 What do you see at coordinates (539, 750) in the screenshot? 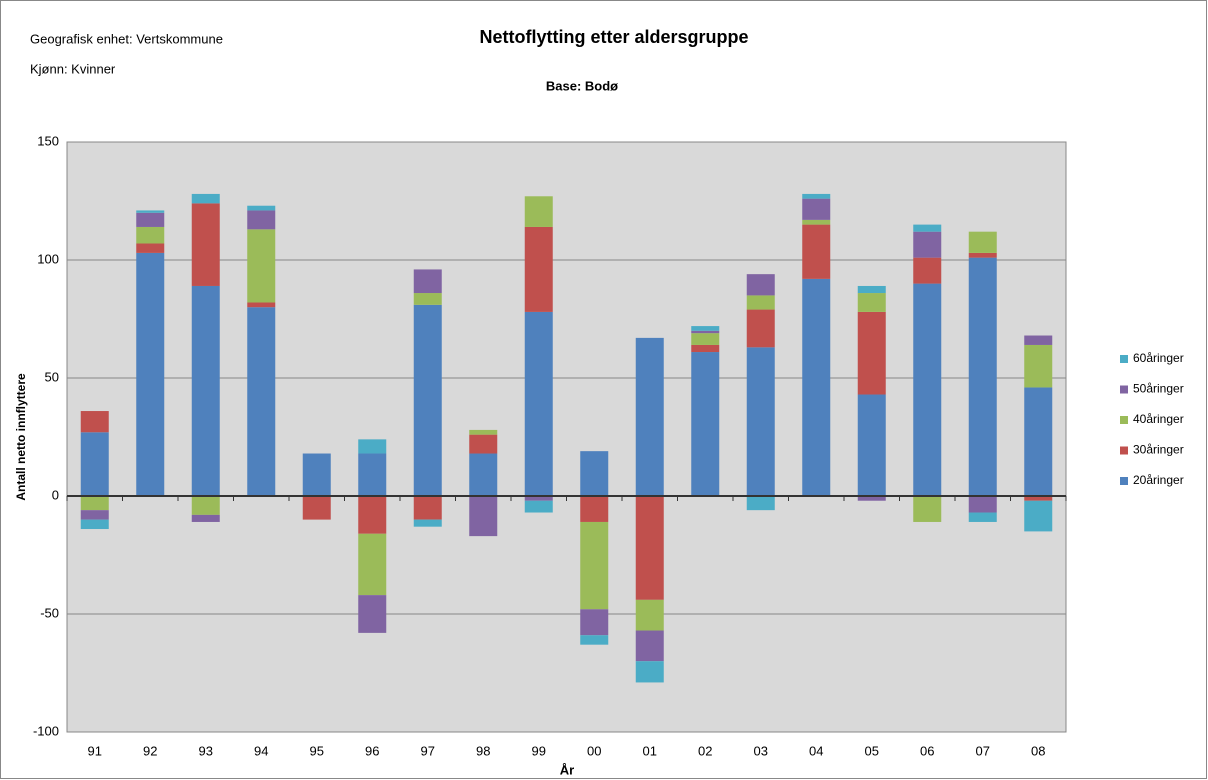
I see `x-tick-label: 99` at bounding box center [539, 750].